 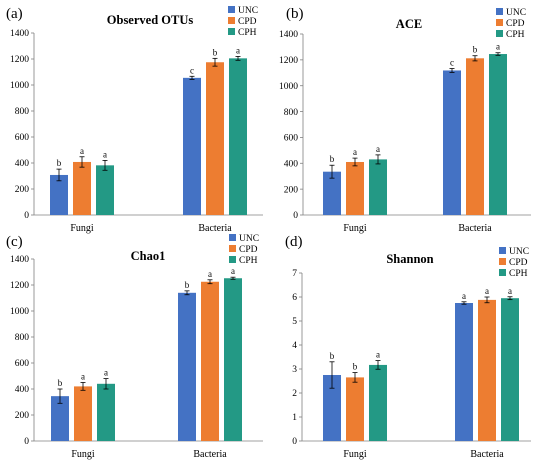 I want to click on y-tick-label: 3, so click(x=294, y=370).